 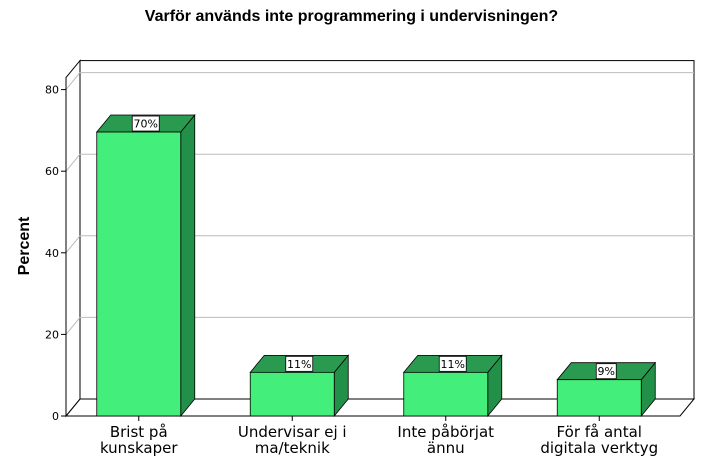 I want to click on x-tick-label: För få antal digitala verktyg, so click(x=599, y=440).